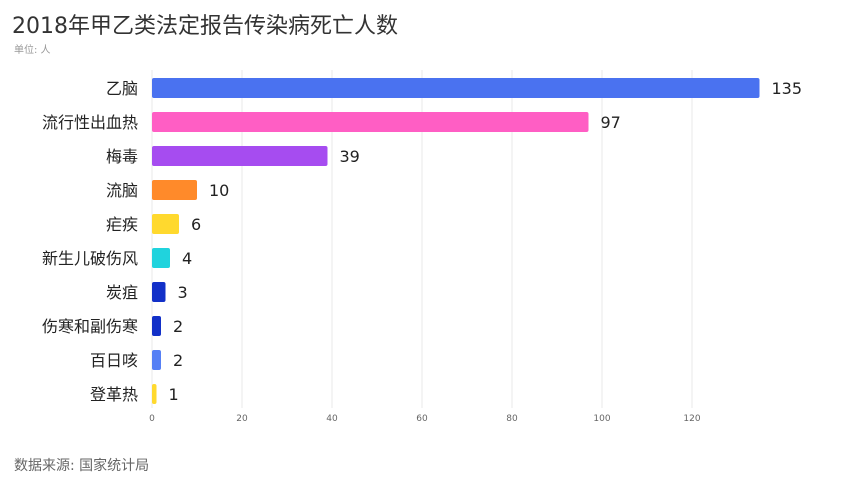 The height and width of the screenshot is (486, 864). Describe the element at coordinates (114, 360) in the screenshot. I see `category-label: 百日咳` at that location.